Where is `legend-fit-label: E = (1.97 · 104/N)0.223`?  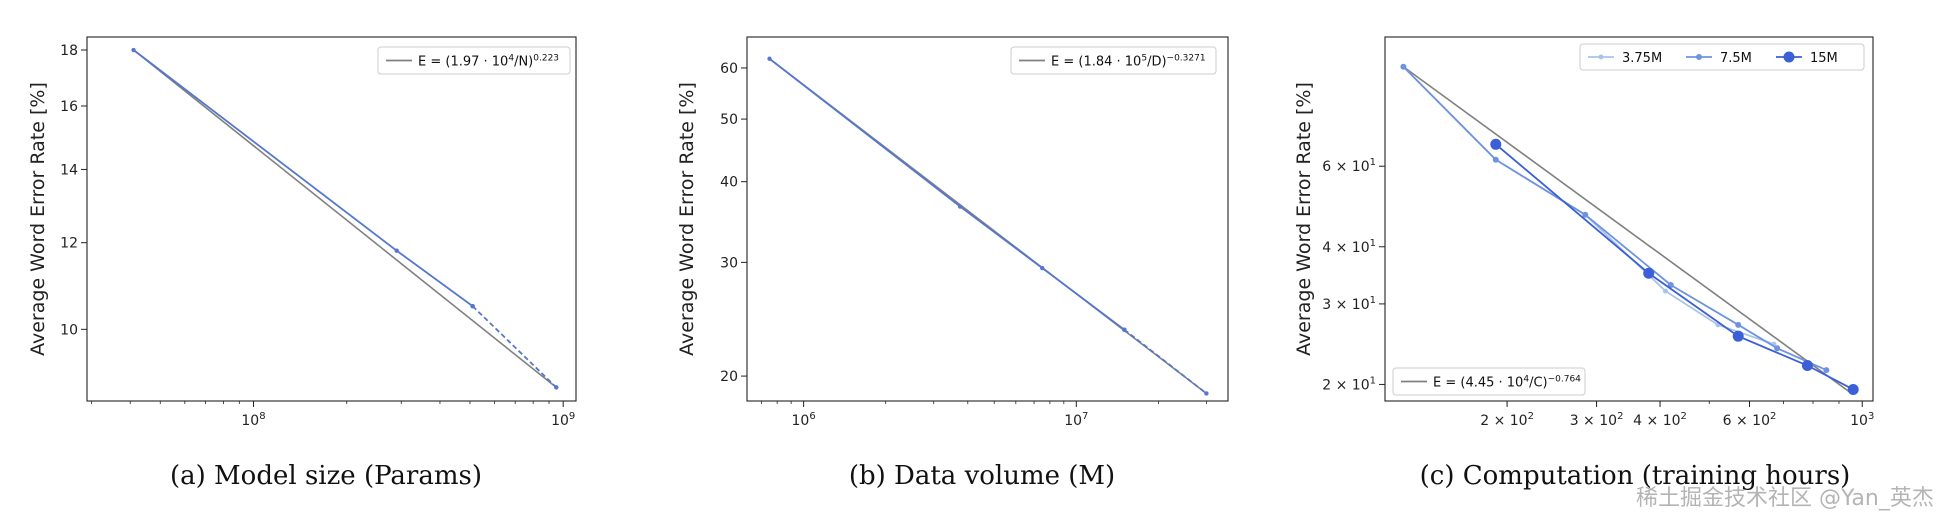 legend-fit-label: E = (1.97 · 104/N)0.223 is located at coordinates (488, 62).